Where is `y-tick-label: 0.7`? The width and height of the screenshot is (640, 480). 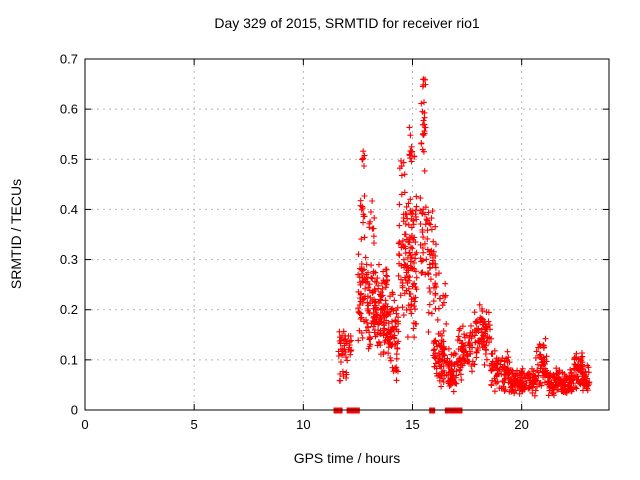 y-tick-label: 0.7 is located at coordinates (69, 59).